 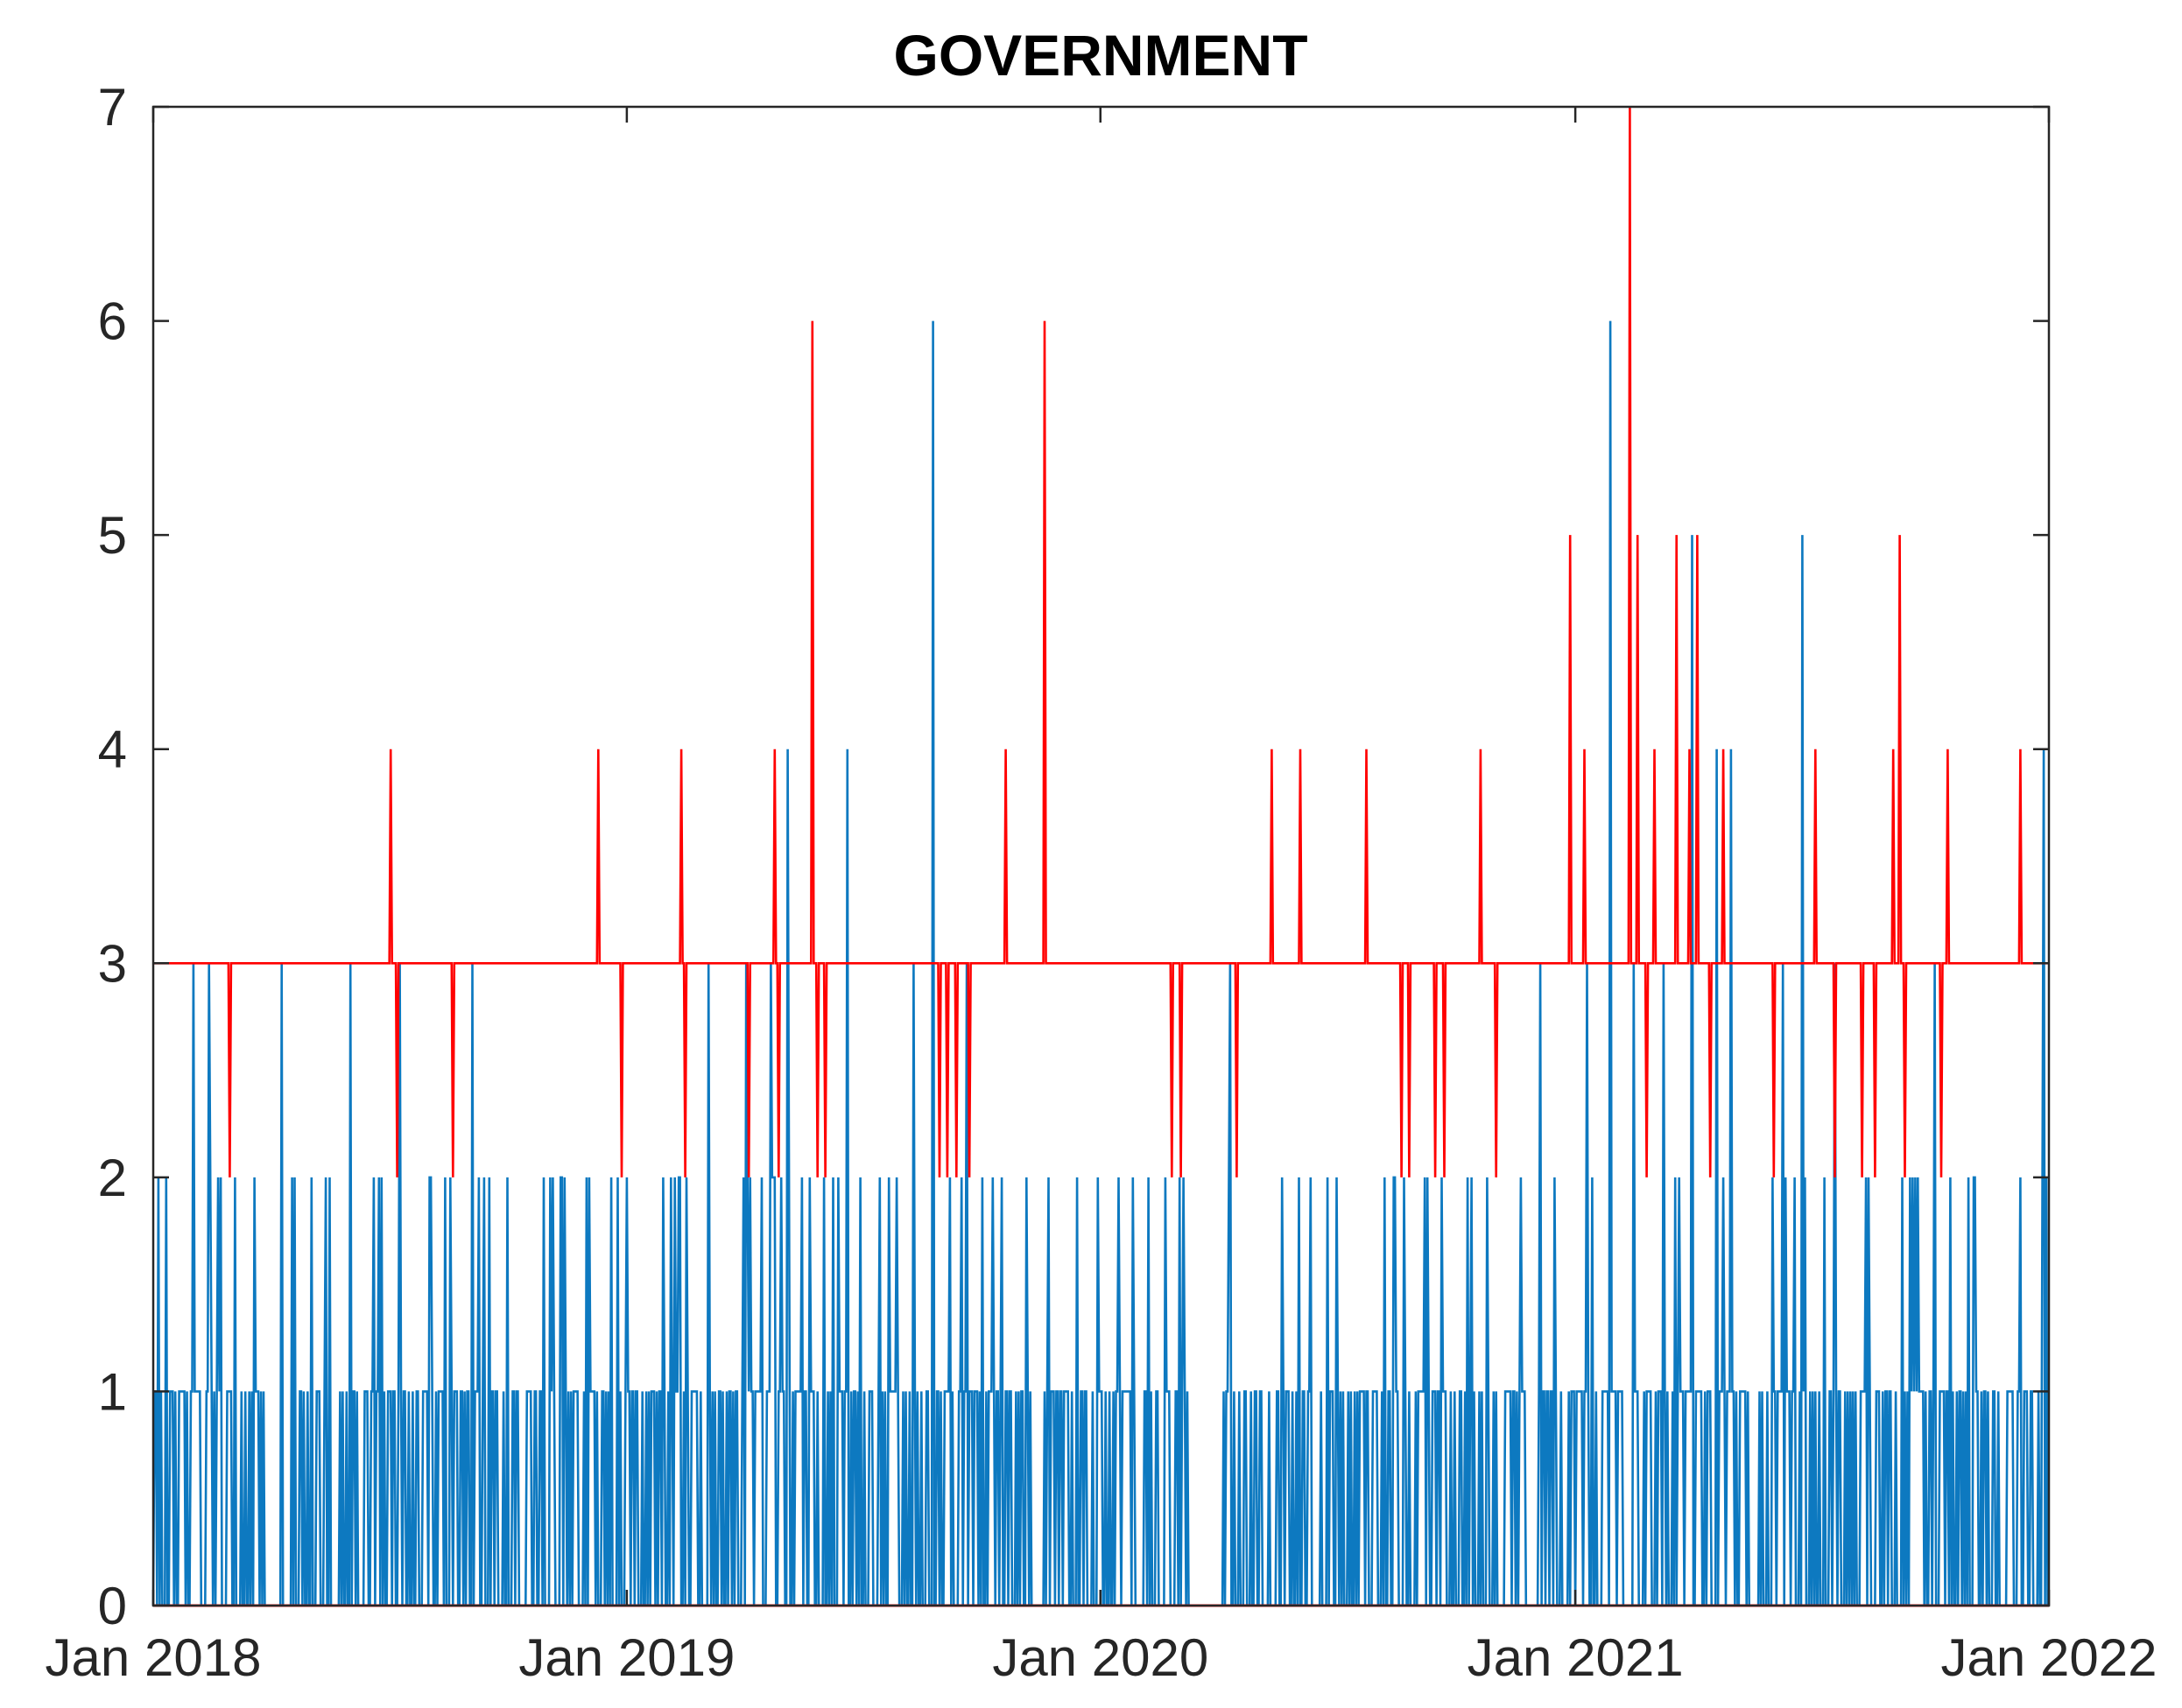 What do you see at coordinates (1100, 1657) in the screenshot?
I see `x-tick-label: Jan 2020` at bounding box center [1100, 1657].